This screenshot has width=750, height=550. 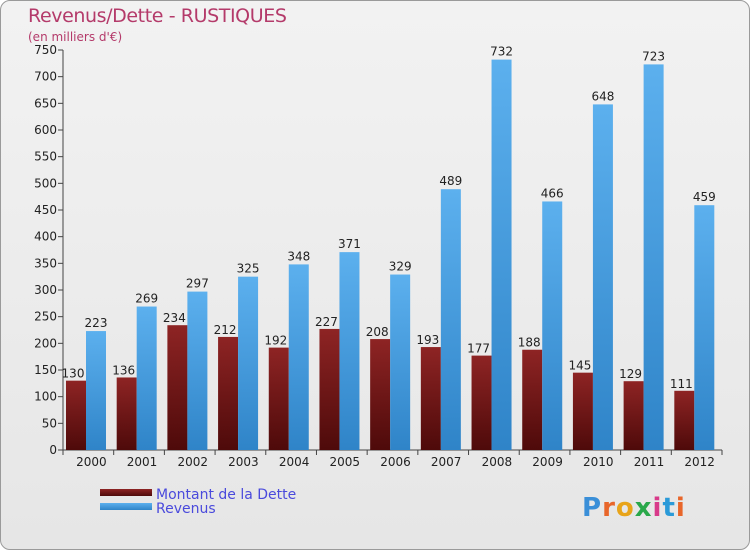 I want to click on x-tick-label: 2008, so click(x=497, y=462).